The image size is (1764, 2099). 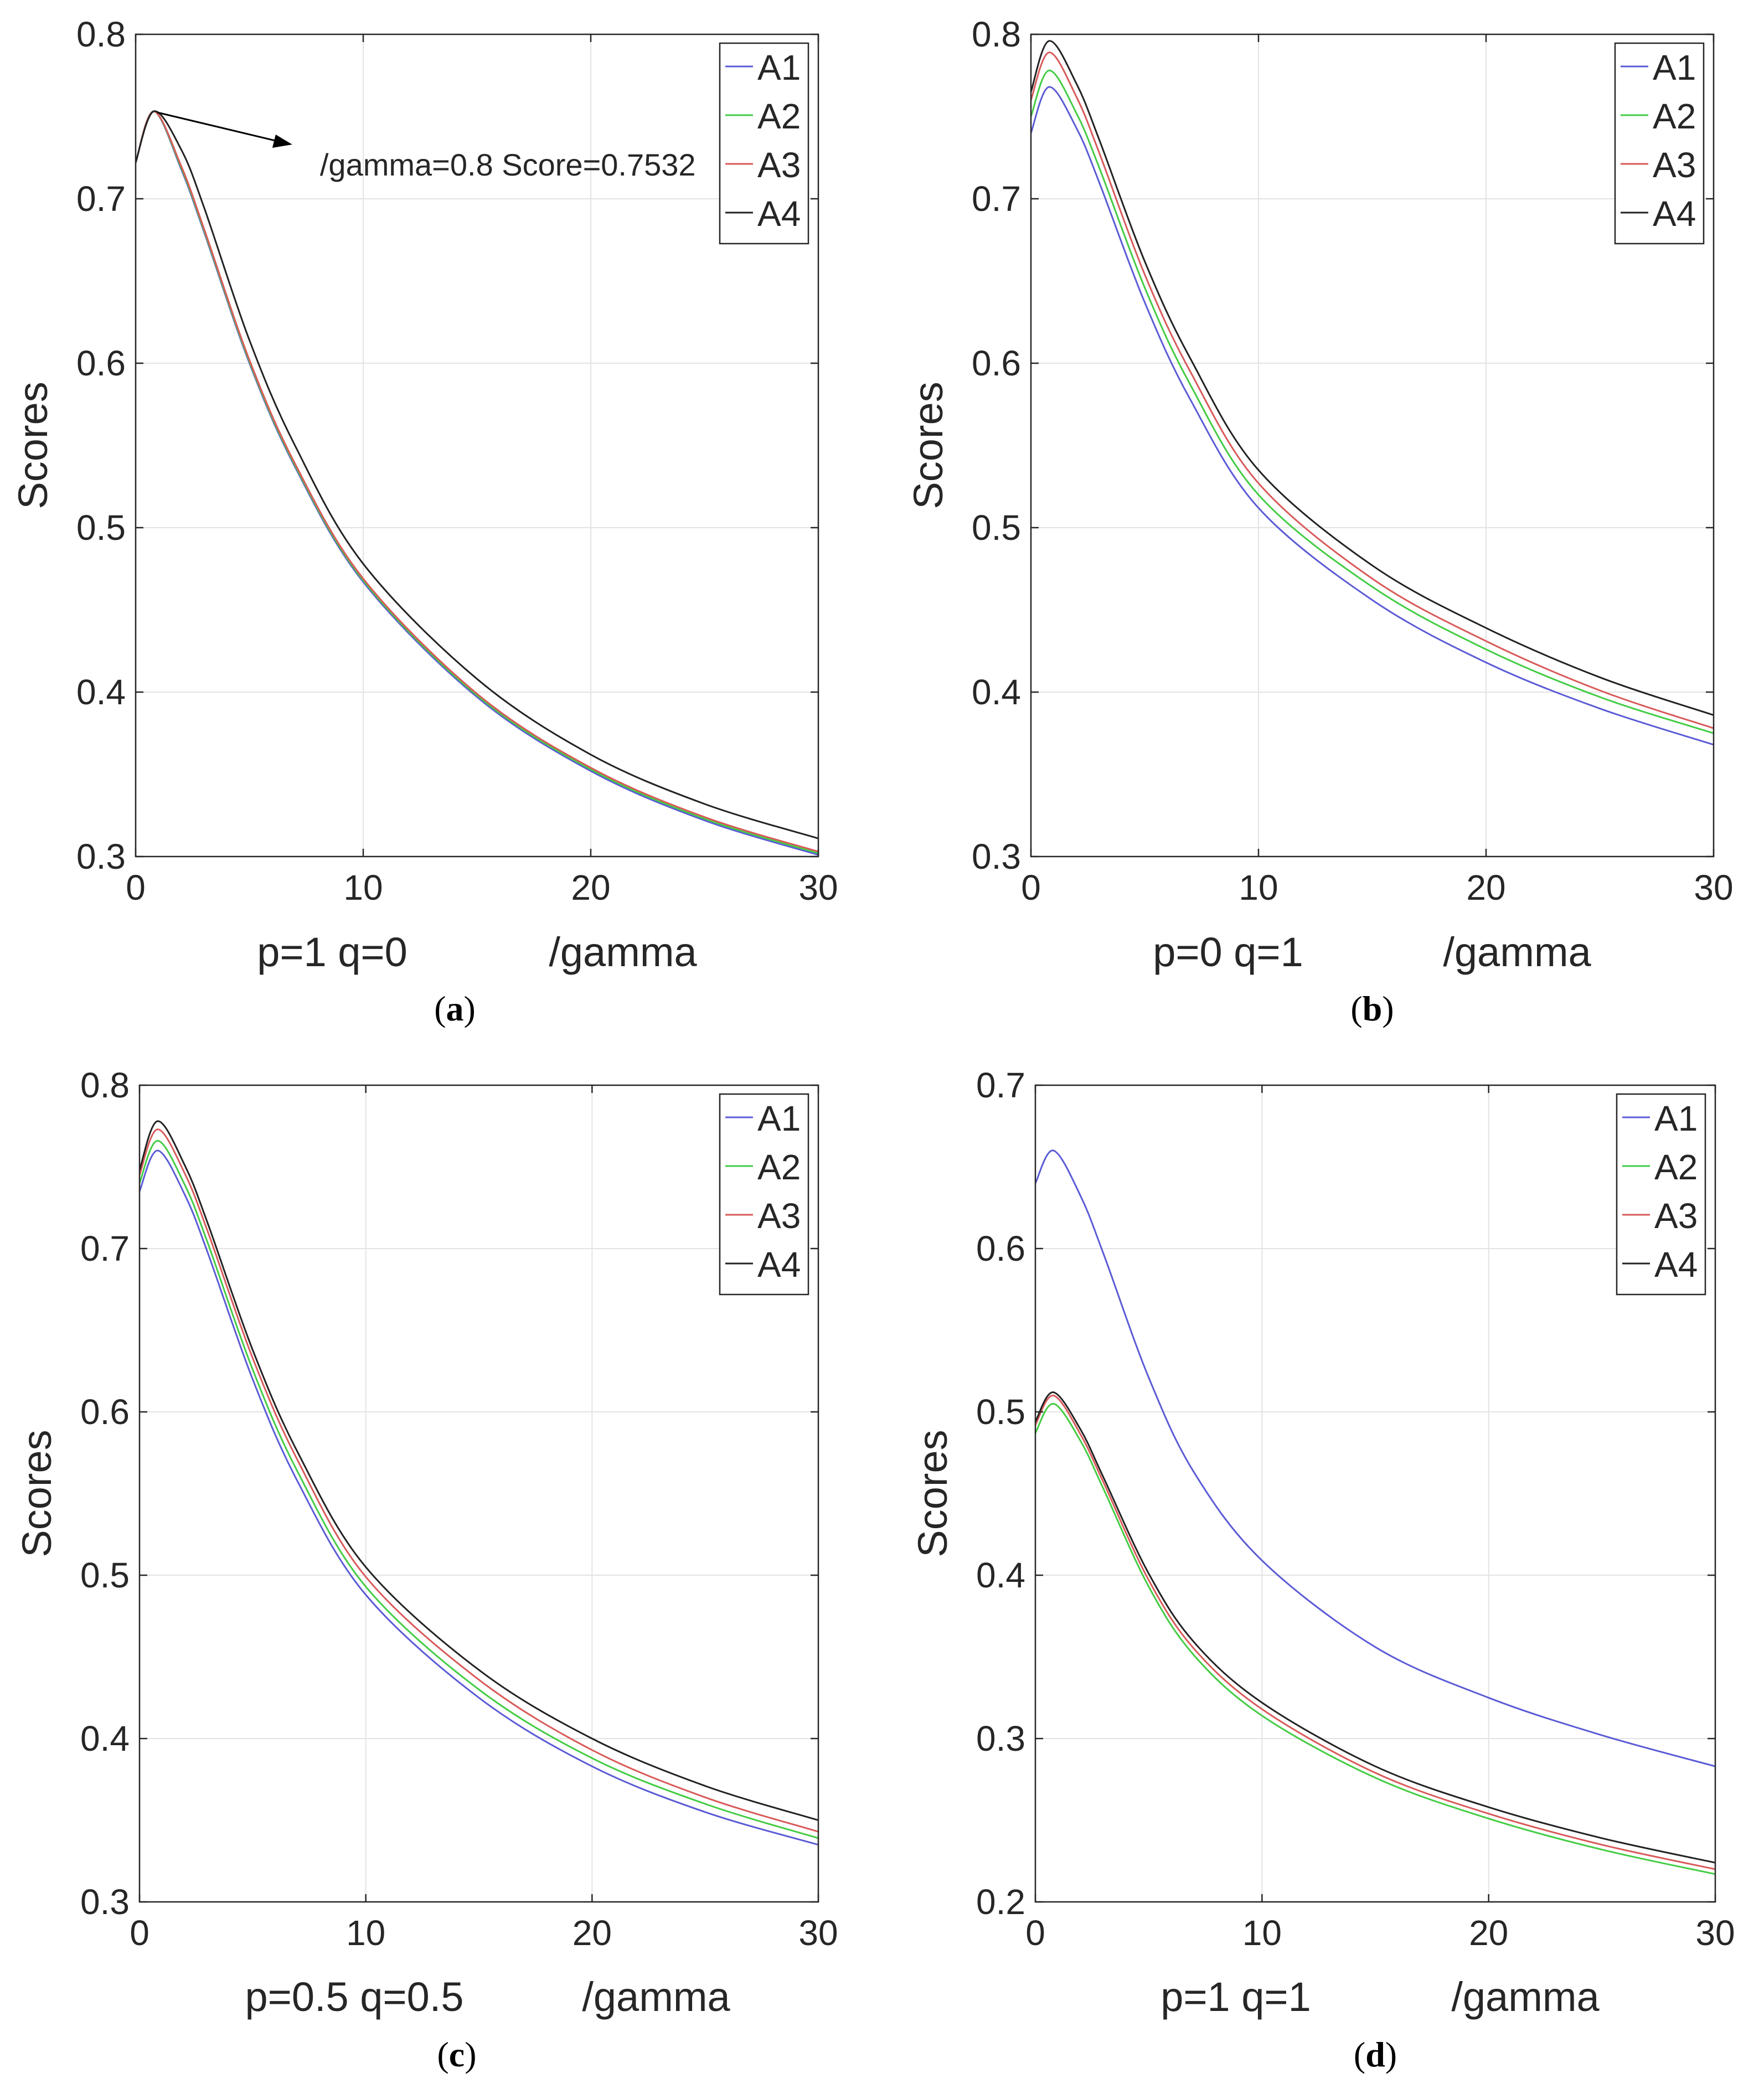 I want to click on plot-area, so click(x=479, y=1493).